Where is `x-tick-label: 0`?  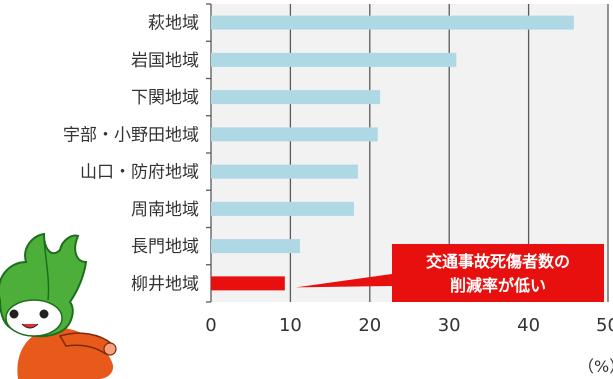 x-tick-label: 0 is located at coordinates (210, 325).